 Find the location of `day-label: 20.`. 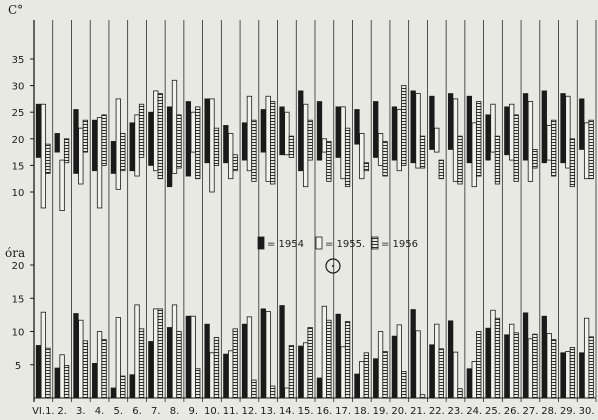

day-label: 20. is located at coordinates (399, 411).